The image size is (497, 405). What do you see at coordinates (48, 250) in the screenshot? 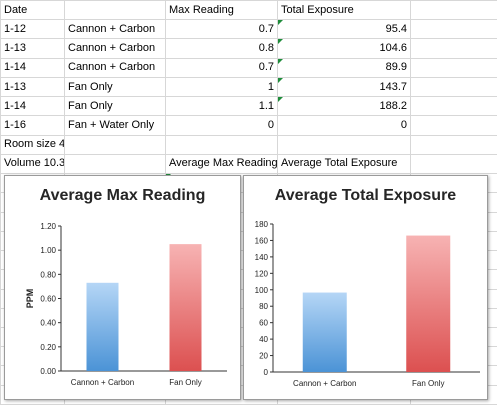
I see `y-tick-label: 1.00` at bounding box center [48, 250].